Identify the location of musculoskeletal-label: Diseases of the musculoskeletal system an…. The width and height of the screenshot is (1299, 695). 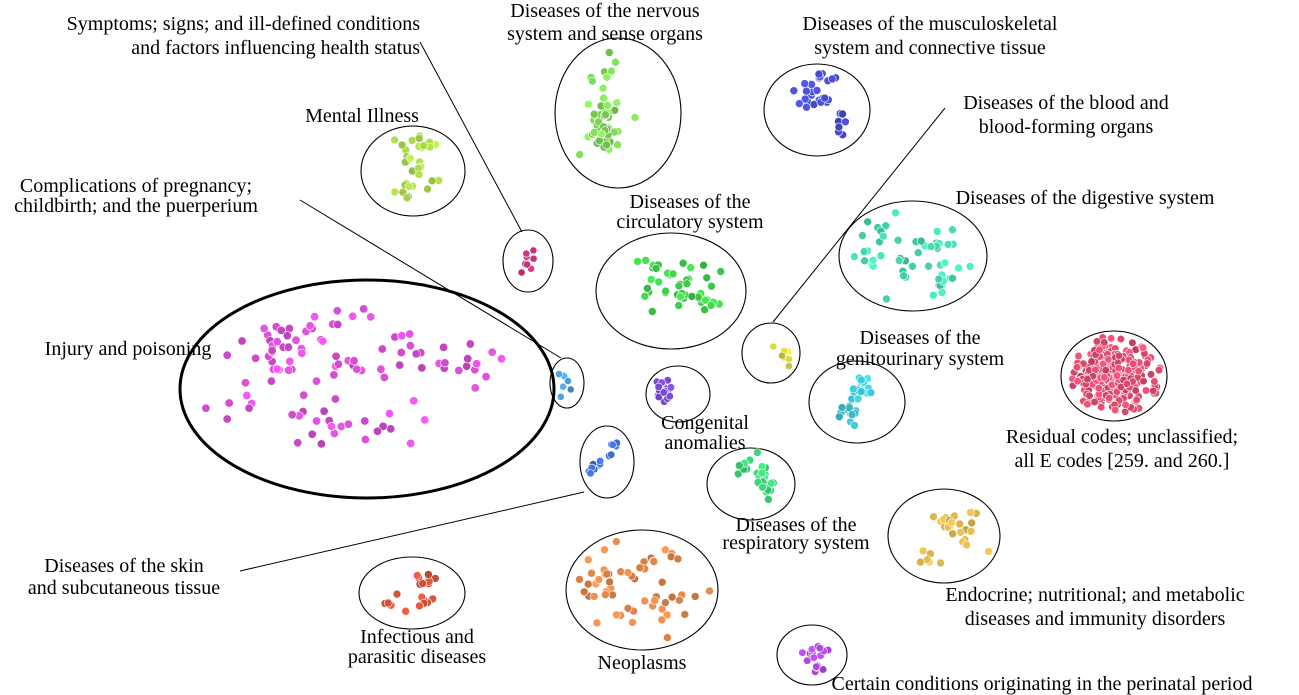
(930, 36).